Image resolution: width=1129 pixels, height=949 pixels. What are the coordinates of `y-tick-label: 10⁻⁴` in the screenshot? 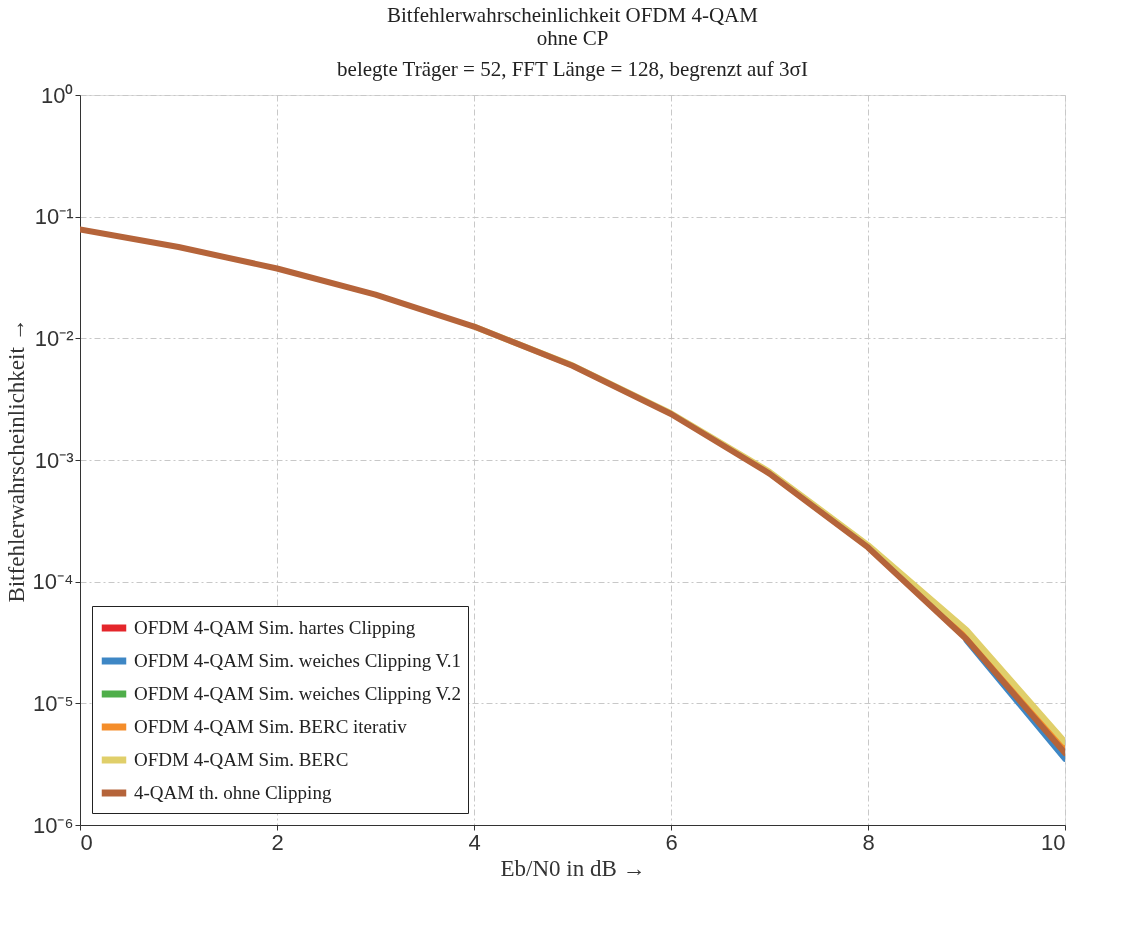 It's located at (53, 582).